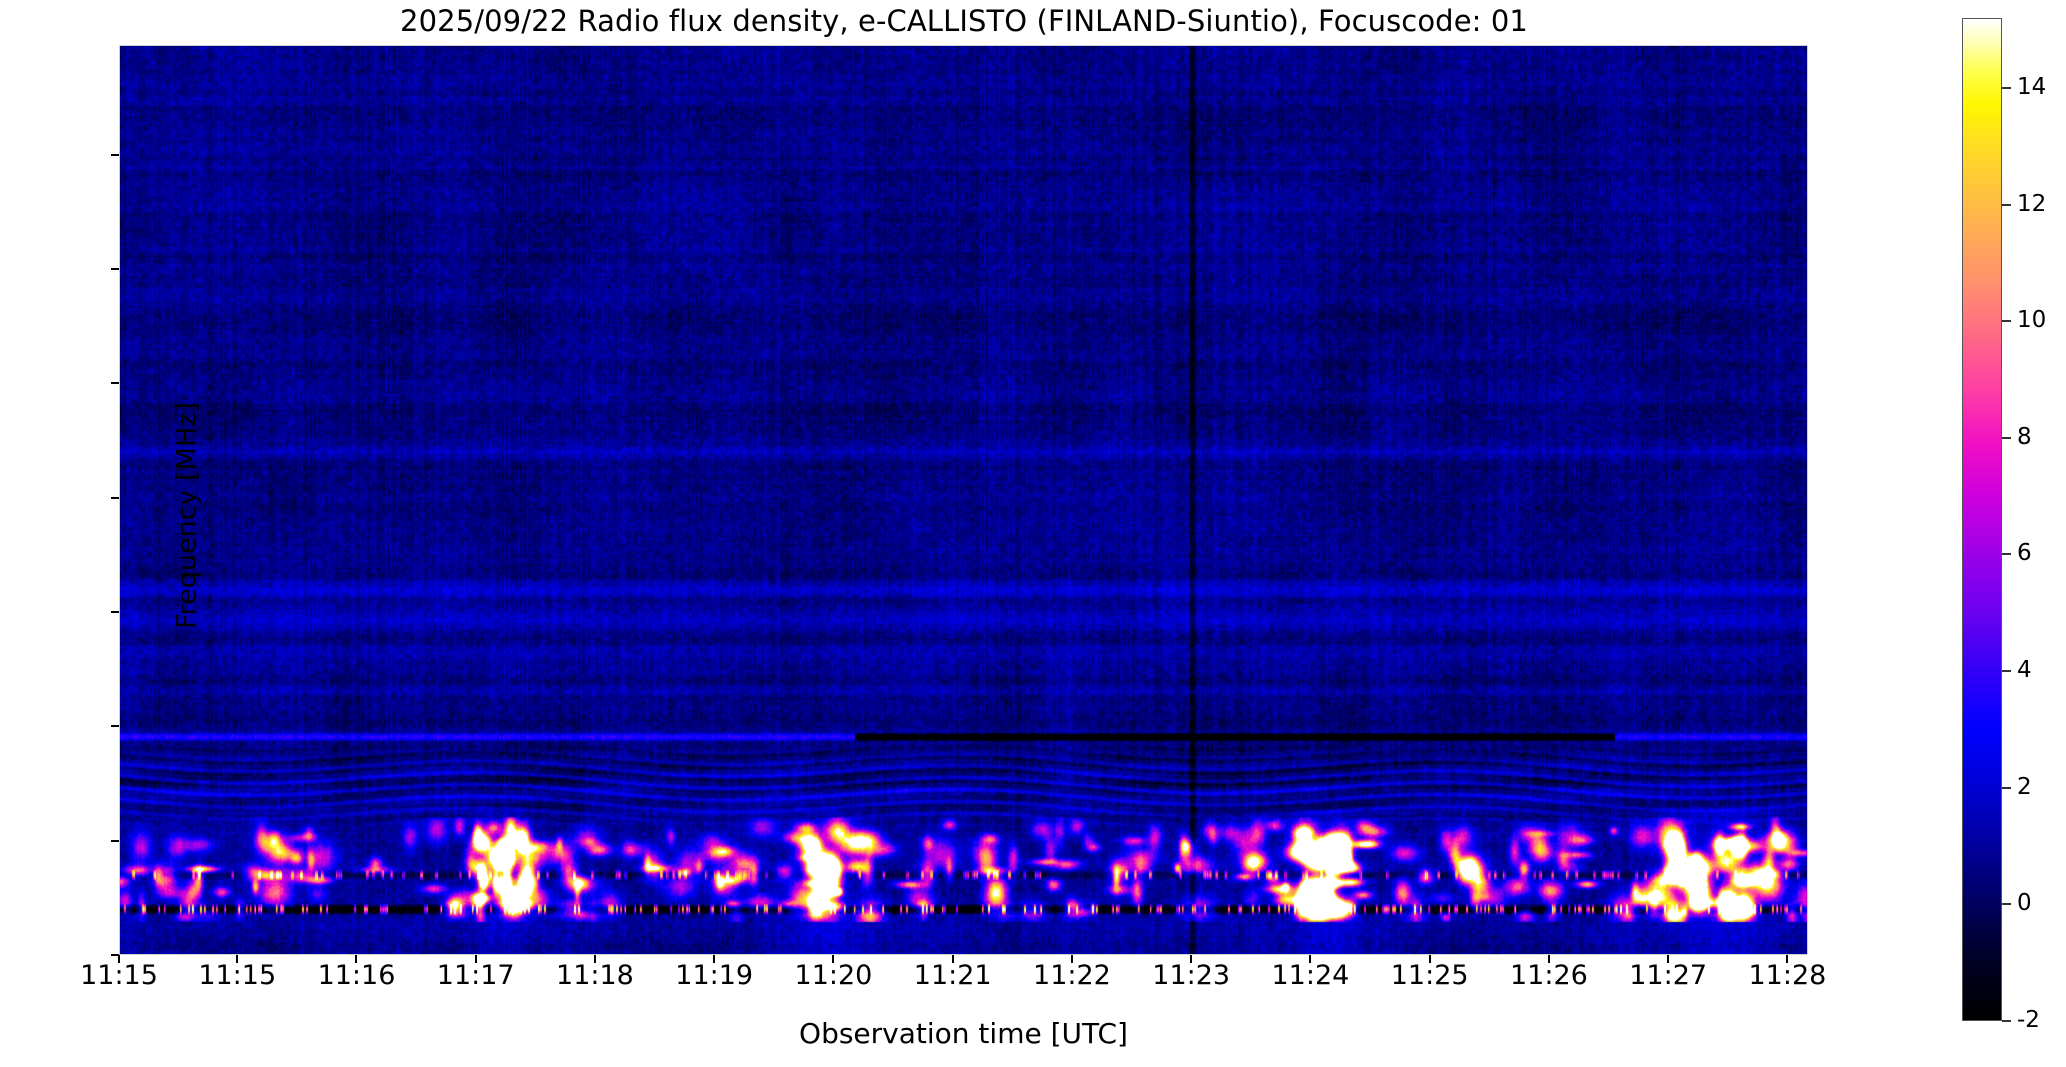  I want to click on colorbar-tick-label: -2, so click(2028, 1020).